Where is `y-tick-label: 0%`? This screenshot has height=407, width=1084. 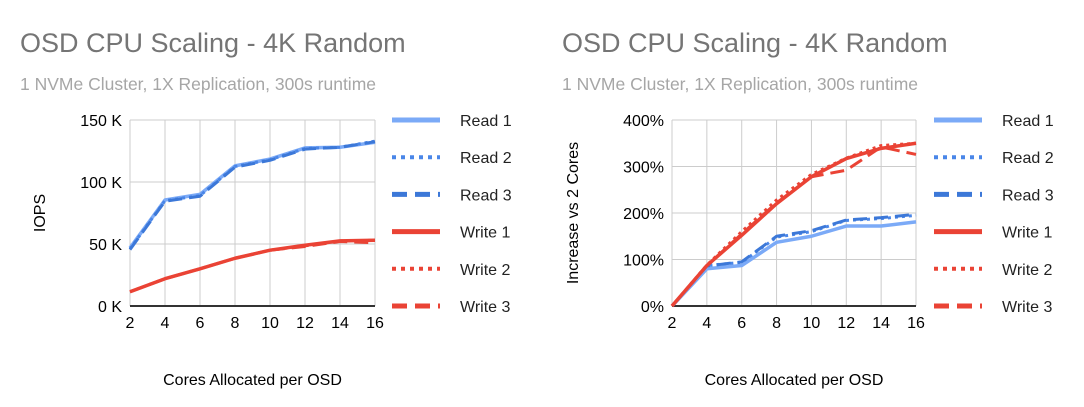 y-tick-label: 0% is located at coordinates (652, 307).